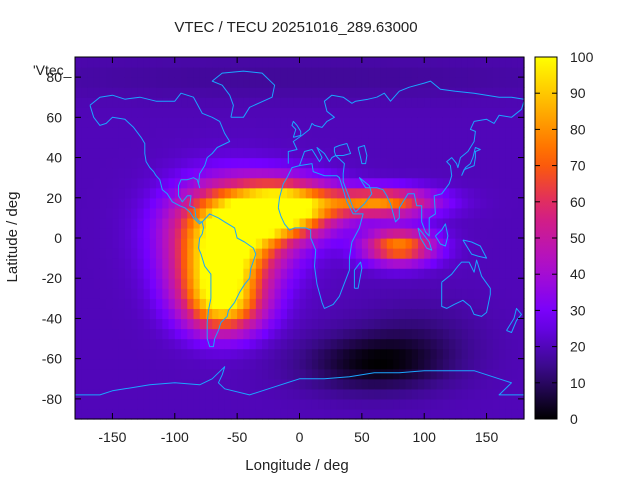 Image resolution: width=640 pixels, height=480 pixels. Describe the element at coordinates (578, 129) in the screenshot. I see `colorbar-tick-label: 80` at that location.